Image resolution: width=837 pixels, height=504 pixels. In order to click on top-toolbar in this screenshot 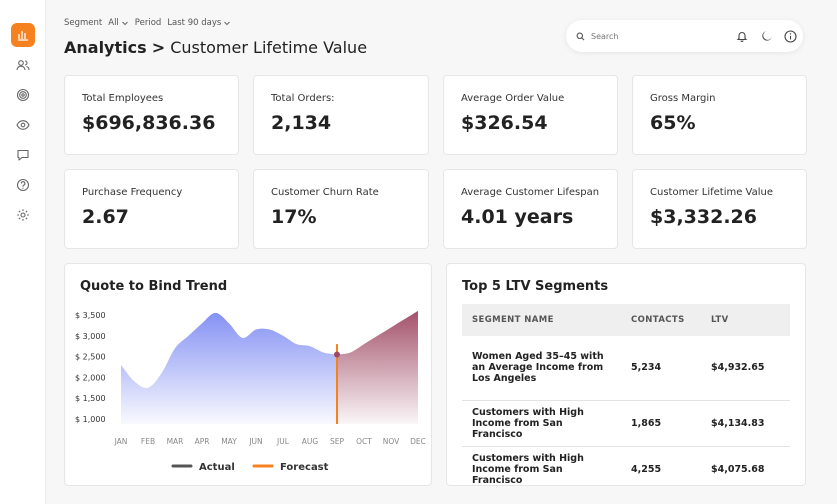, I will do `click(684, 36)`.